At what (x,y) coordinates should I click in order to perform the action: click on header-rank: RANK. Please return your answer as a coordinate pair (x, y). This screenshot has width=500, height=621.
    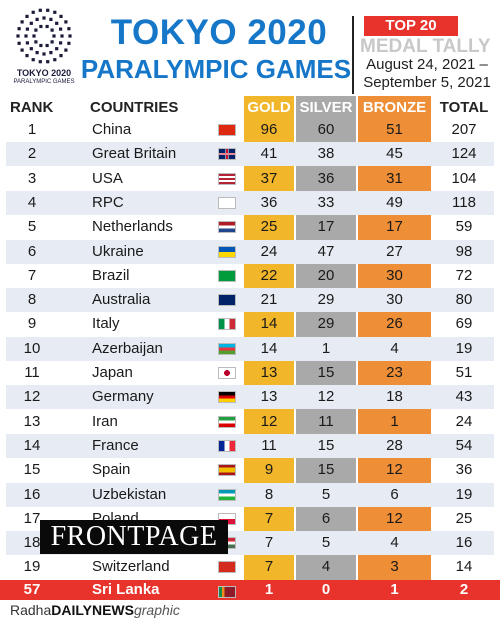
    Looking at the image, I should click on (32, 107).